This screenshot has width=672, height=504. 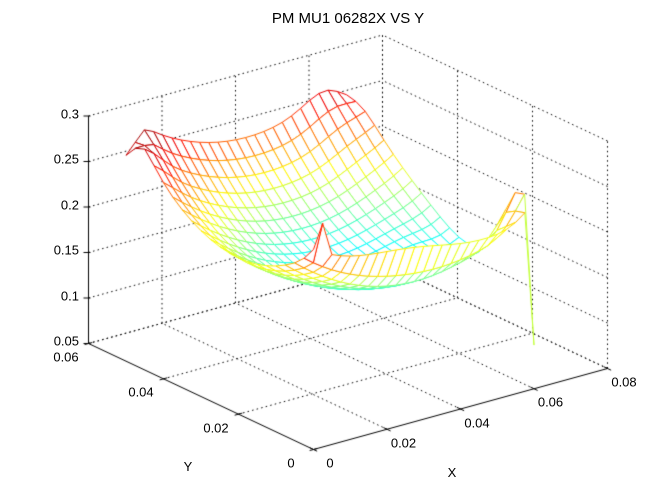 What do you see at coordinates (66, 159) in the screenshot?
I see `z-tick-label: 0.25` at bounding box center [66, 159].